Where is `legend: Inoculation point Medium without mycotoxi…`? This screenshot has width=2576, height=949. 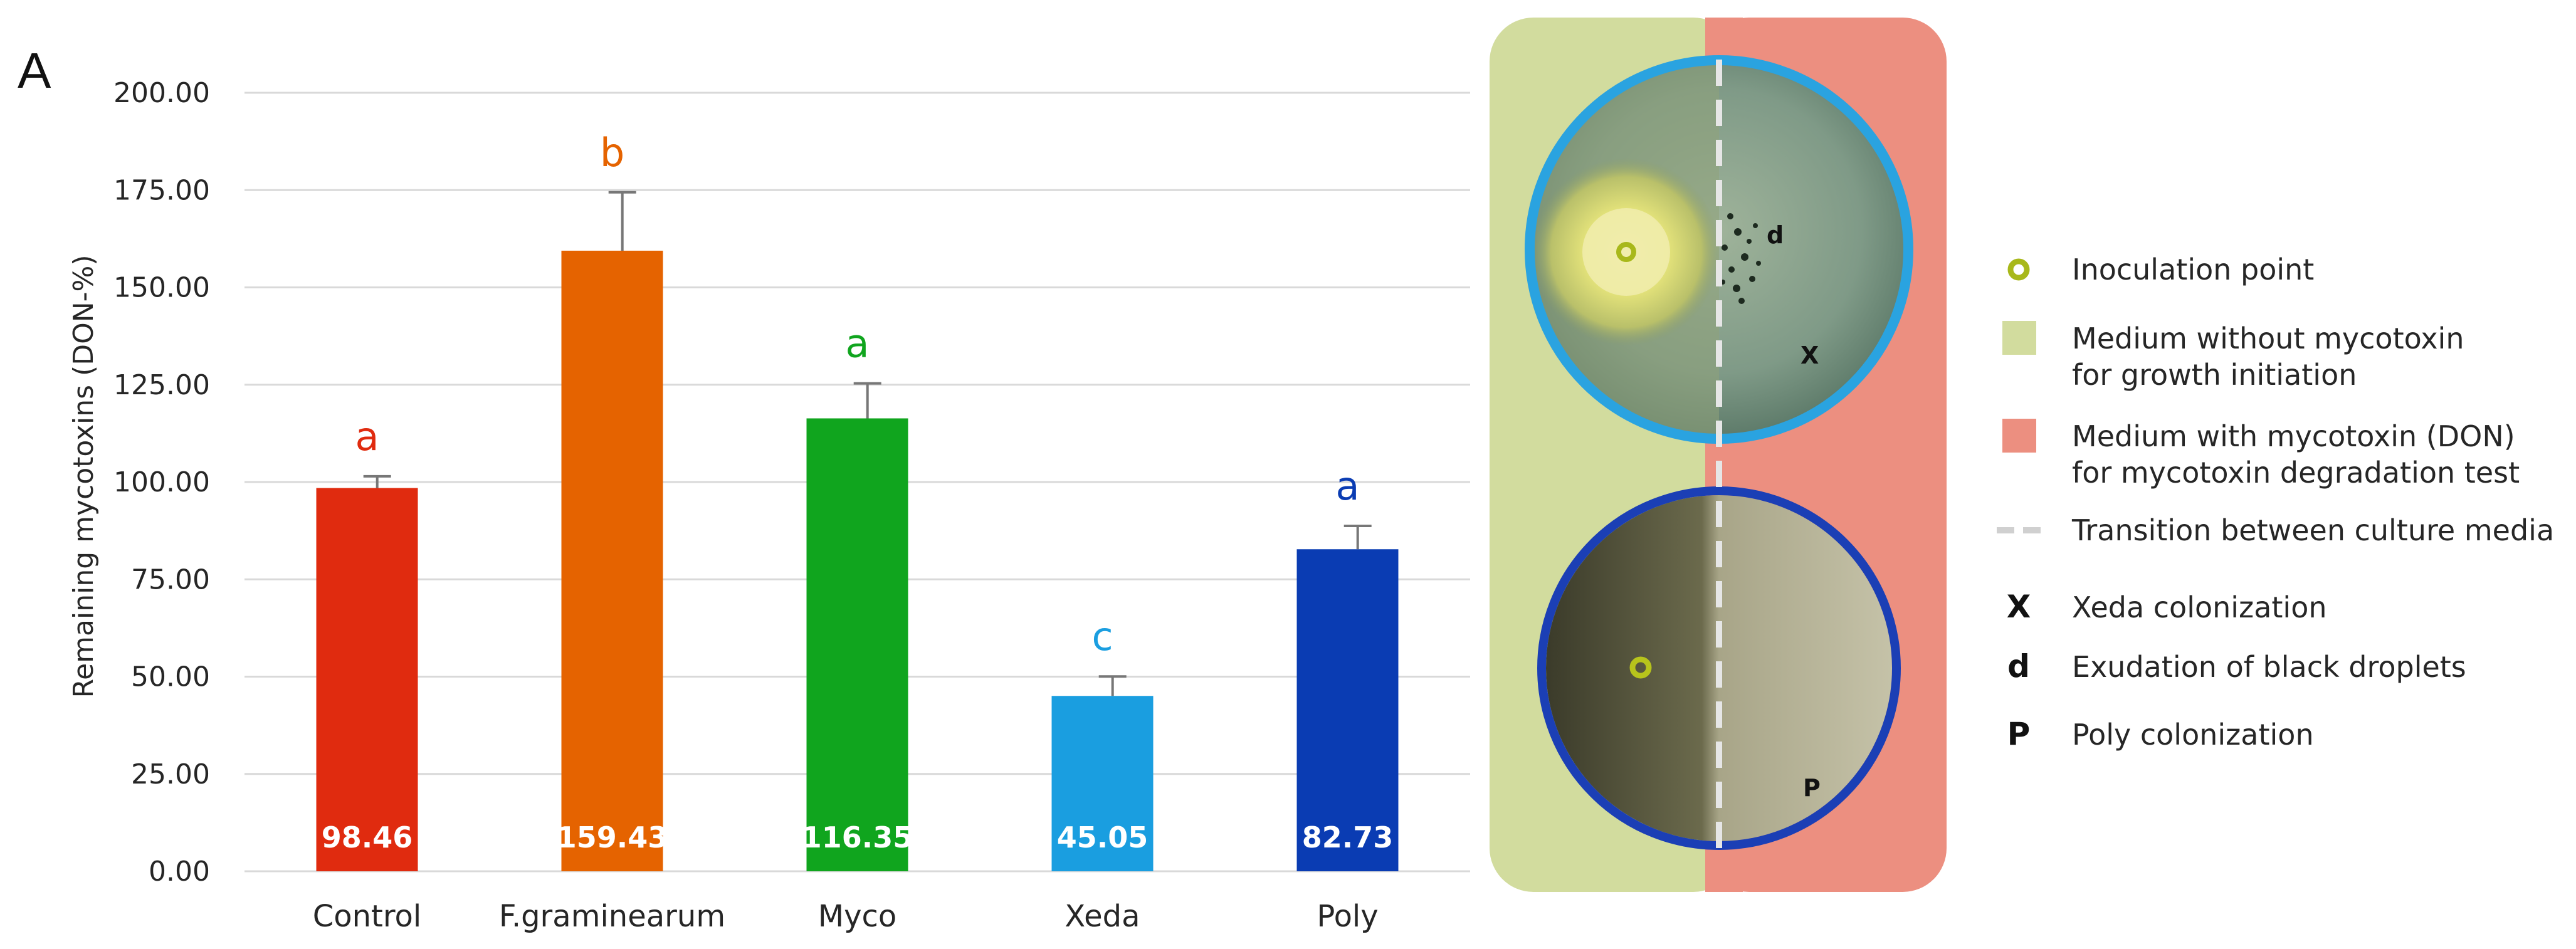 legend: Inoculation point Medium without mycotoxi… is located at coordinates (2275, 502).